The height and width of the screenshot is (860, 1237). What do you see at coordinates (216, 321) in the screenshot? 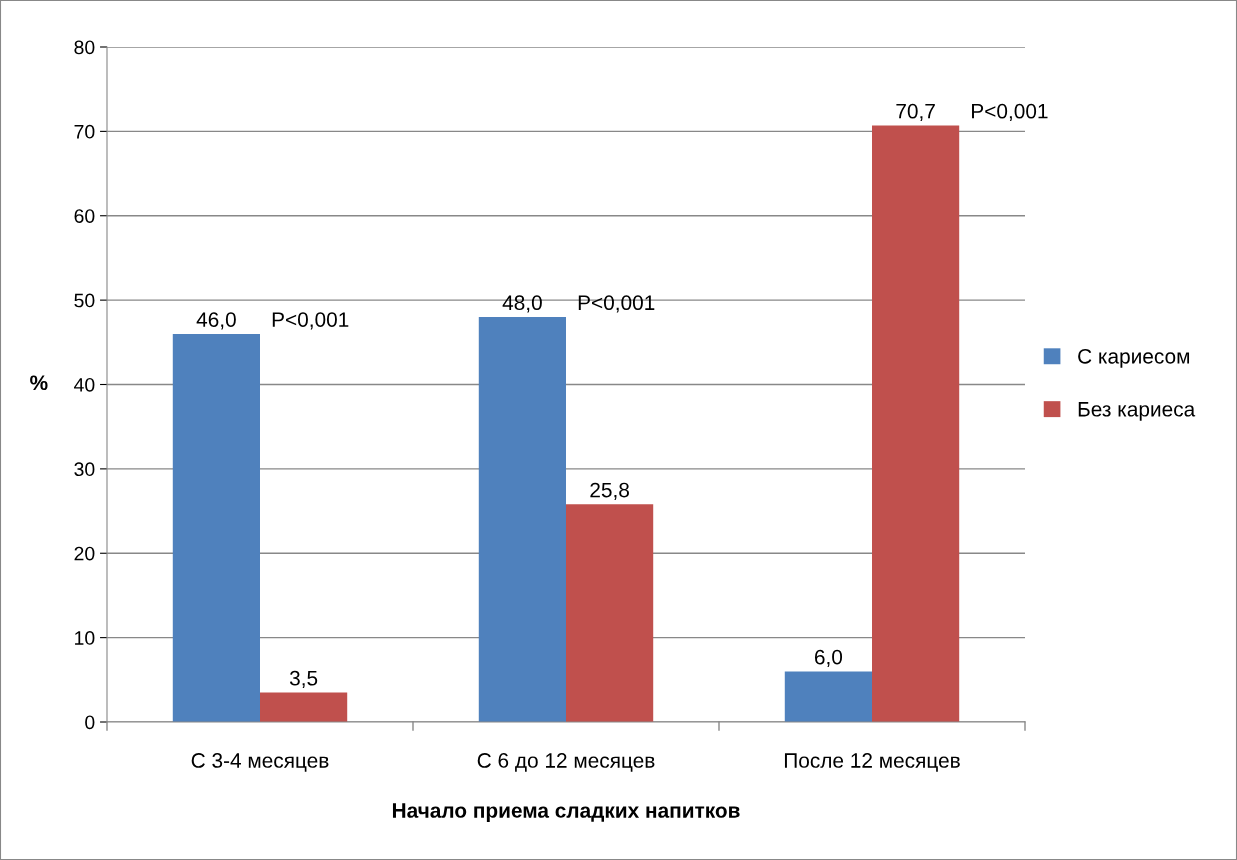
I see `data-label: 46,0` at bounding box center [216, 321].